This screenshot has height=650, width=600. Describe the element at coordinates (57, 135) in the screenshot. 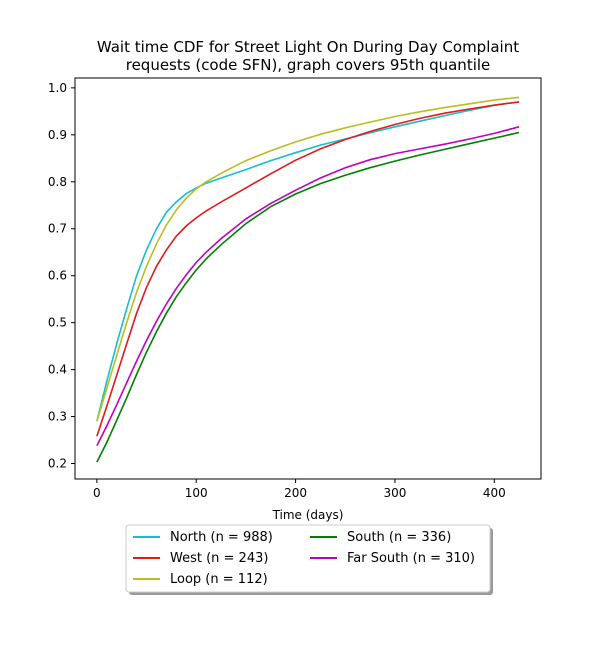

I see `y-tick-label: 0.9` at that location.